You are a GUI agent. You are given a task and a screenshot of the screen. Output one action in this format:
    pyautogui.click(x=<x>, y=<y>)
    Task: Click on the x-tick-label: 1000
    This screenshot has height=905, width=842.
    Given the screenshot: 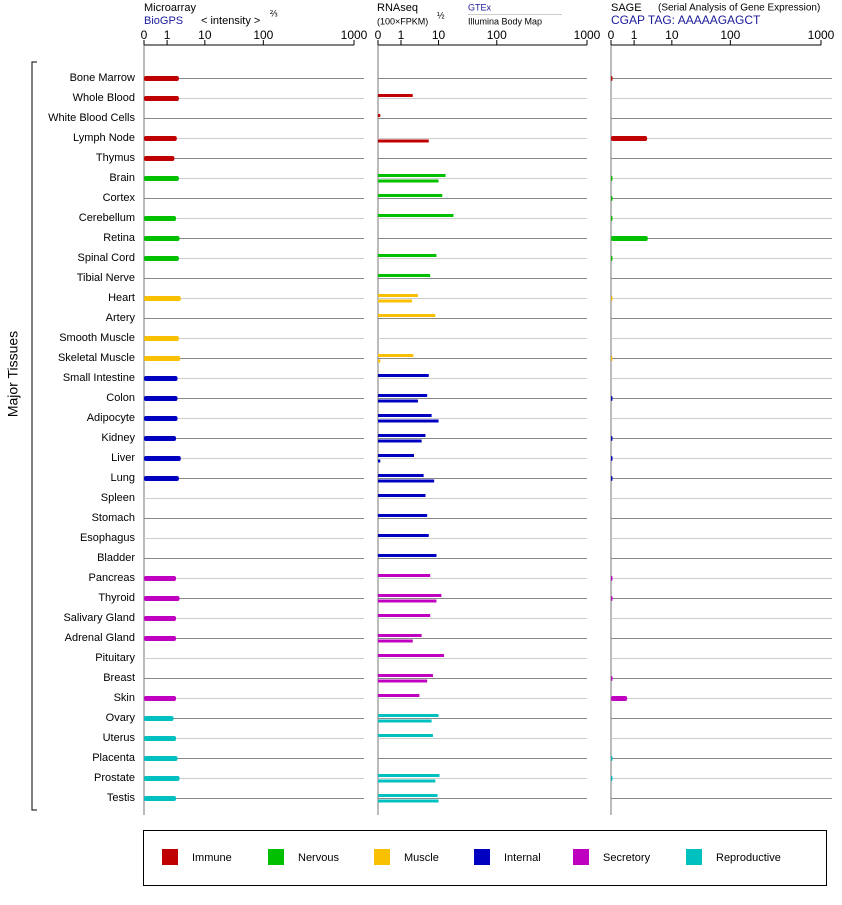 What is the action you would take?
    pyautogui.click(x=821, y=35)
    